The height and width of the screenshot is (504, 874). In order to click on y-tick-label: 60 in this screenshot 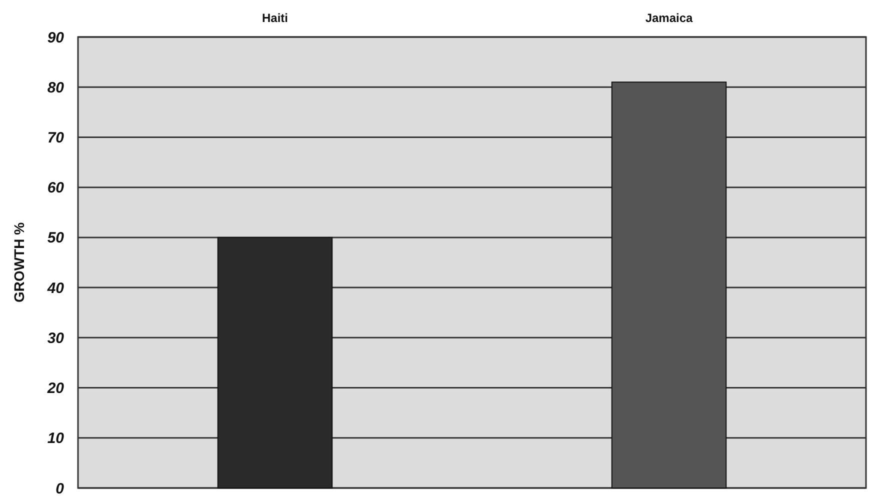, I will do `click(56, 188)`.